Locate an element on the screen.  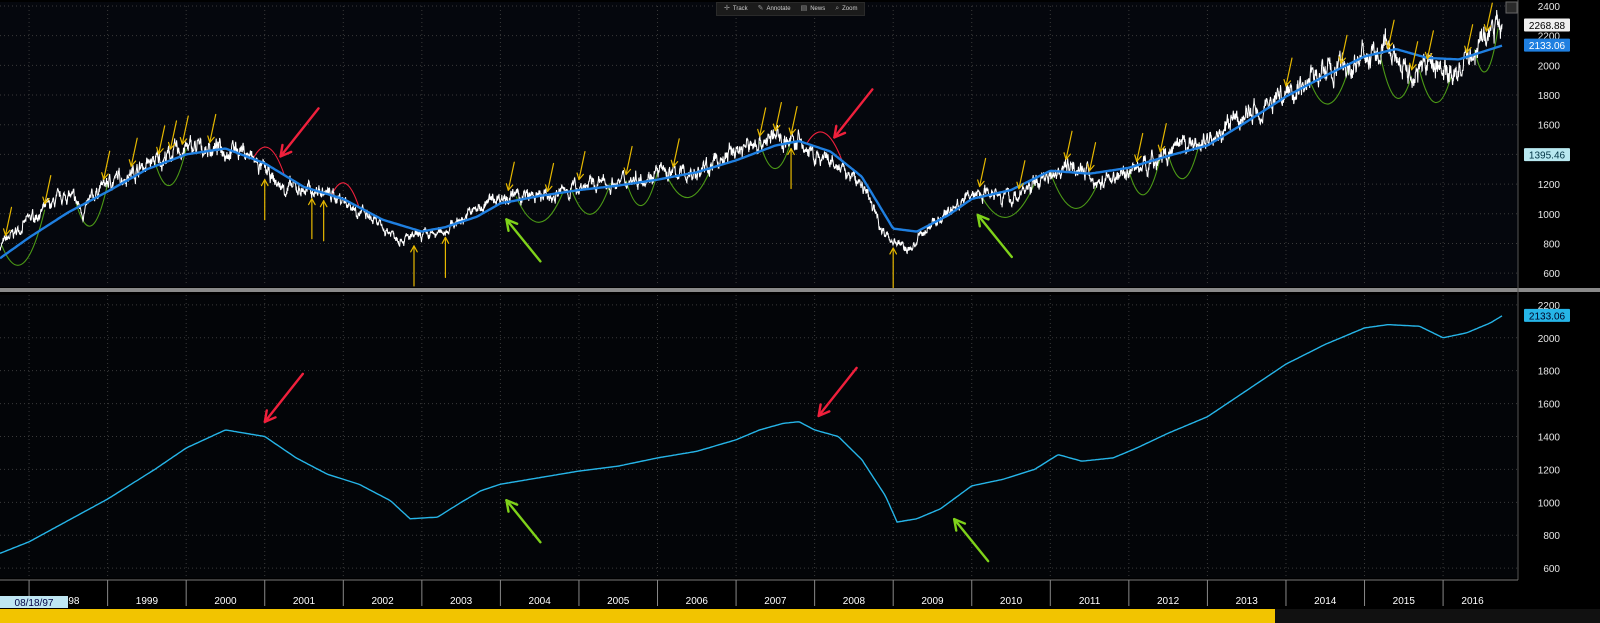
green-arrow-top-2004-shaft is located at coordinates (523, 240).